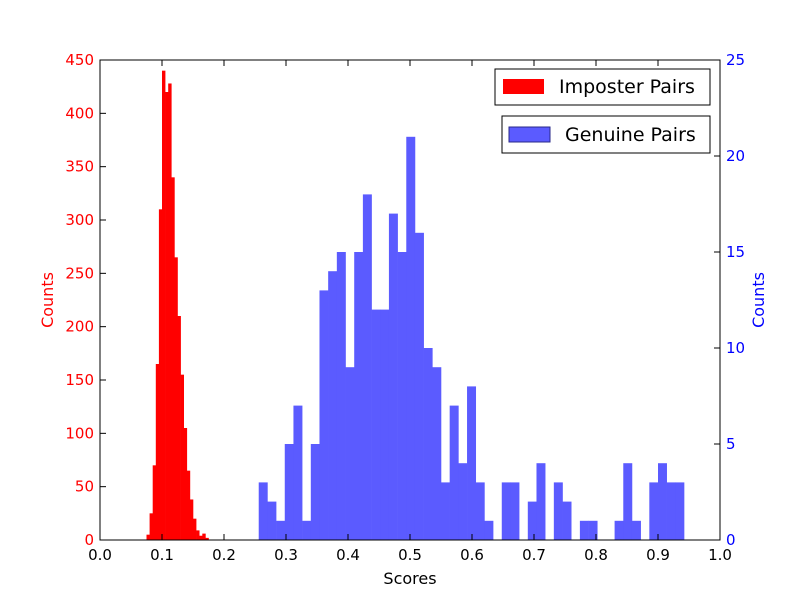  Describe the element at coordinates (410, 555) in the screenshot. I see `x-tick-label: 0.5` at that location.